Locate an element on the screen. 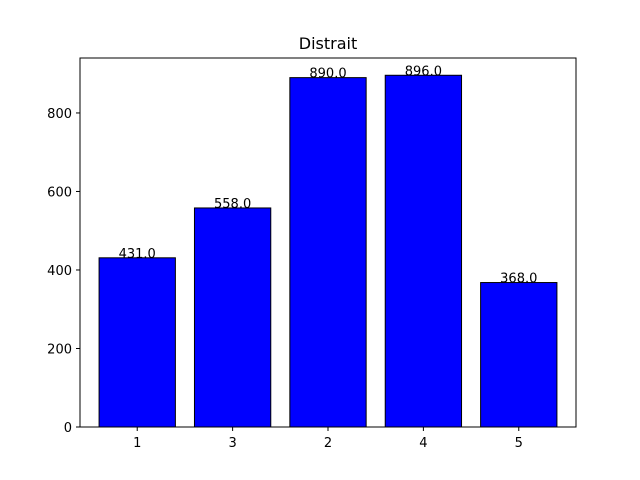 The image size is (640, 480). x-tick-label: 1 is located at coordinates (137, 443).